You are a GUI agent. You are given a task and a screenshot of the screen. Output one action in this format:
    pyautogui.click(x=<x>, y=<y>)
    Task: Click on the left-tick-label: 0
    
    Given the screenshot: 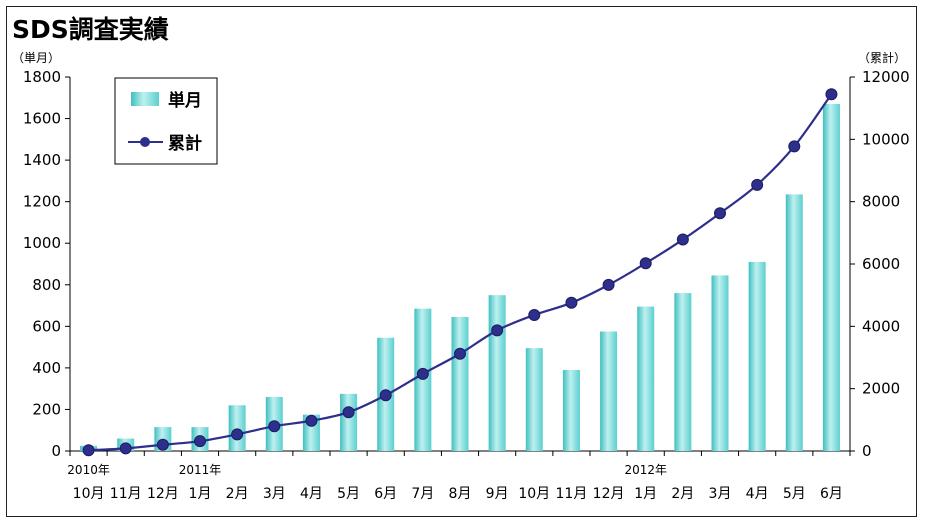 What is the action you would take?
    pyautogui.click(x=56, y=451)
    